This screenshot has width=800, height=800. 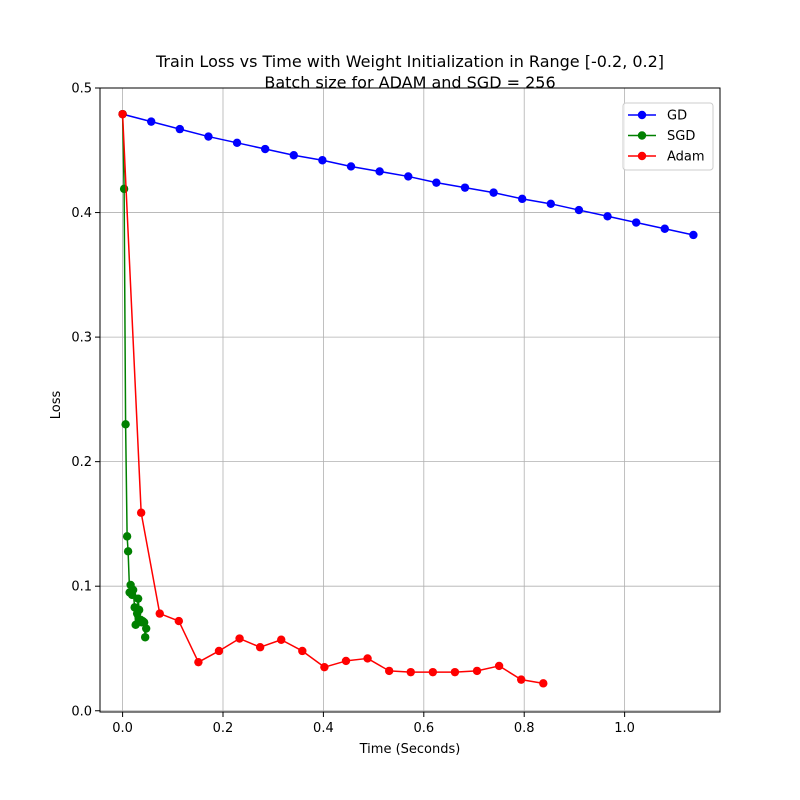 I want to click on y-tick-label: 0.4, so click(x=81, y=213).